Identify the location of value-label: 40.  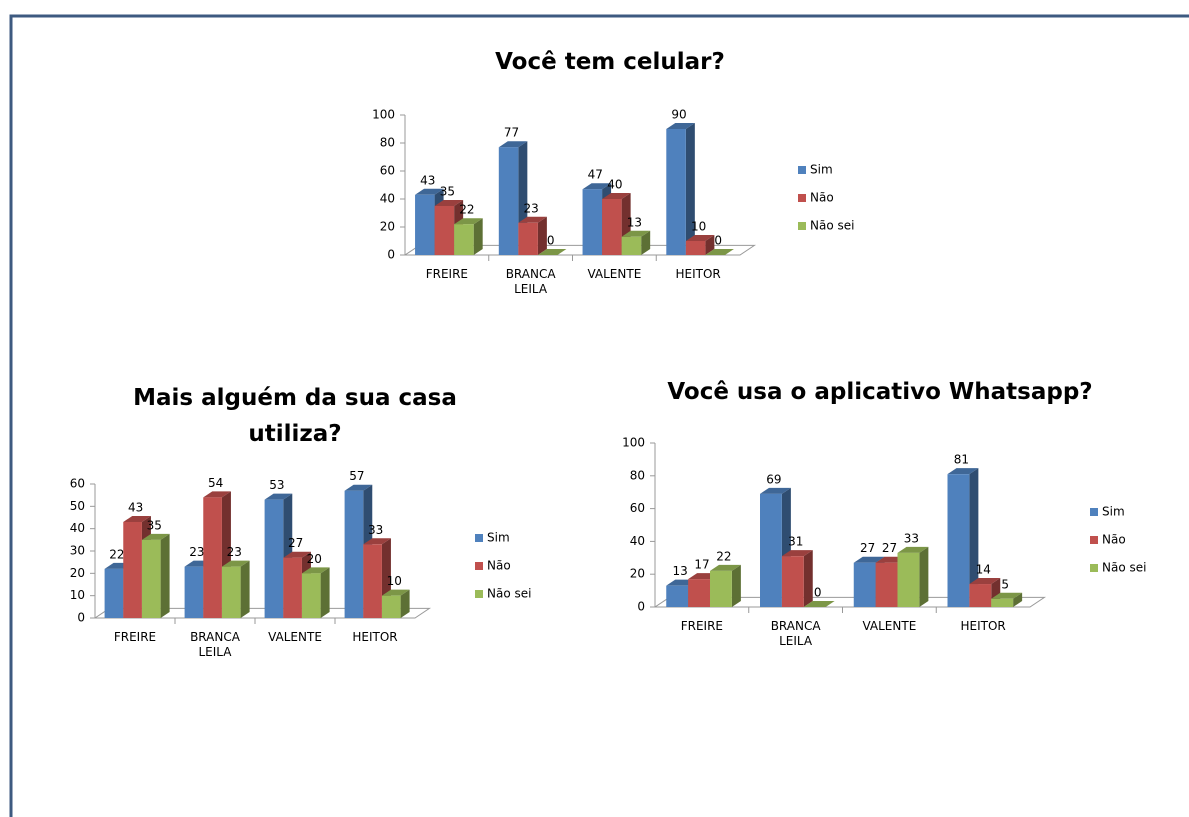
(614, 185).